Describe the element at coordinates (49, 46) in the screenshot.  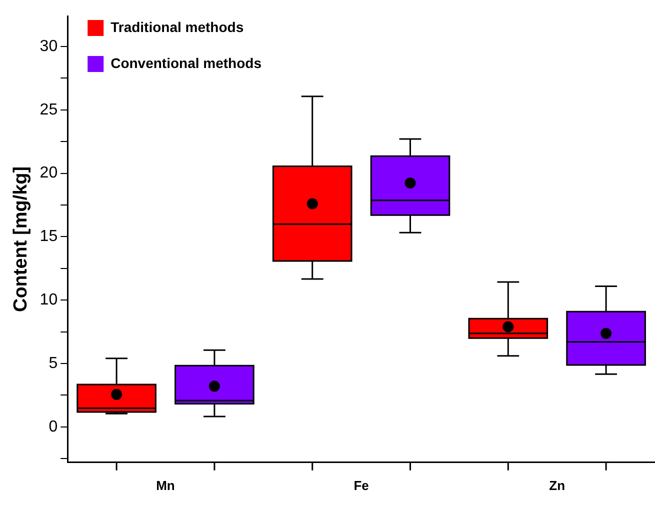
I see `y-tick-label: 30` at that location.